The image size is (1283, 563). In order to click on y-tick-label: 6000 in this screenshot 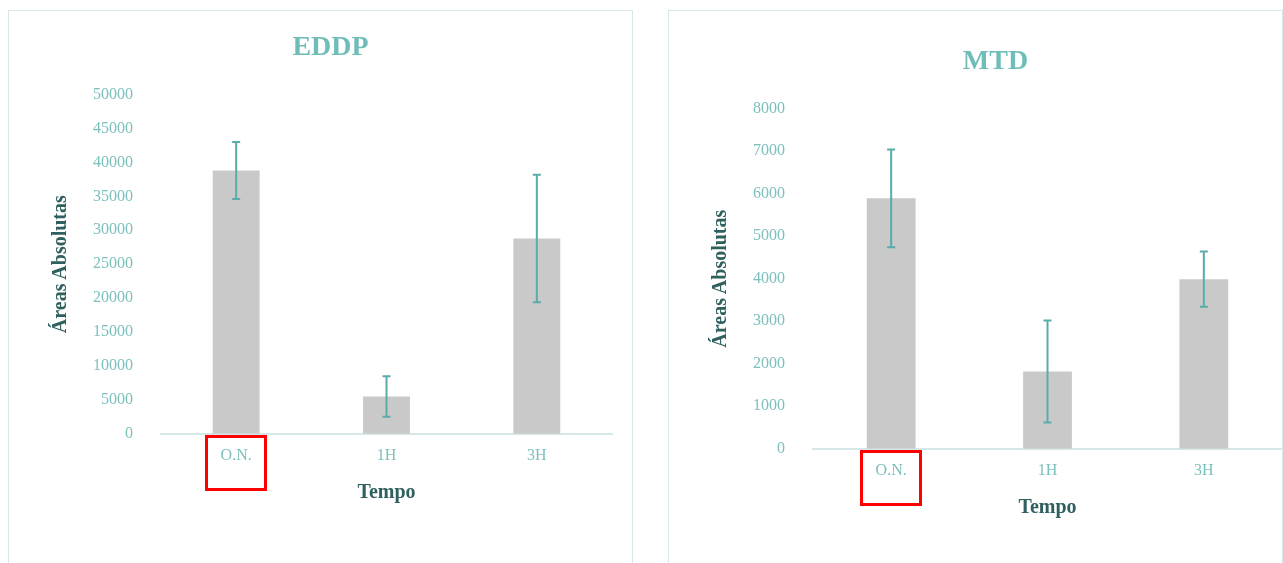, I will do `click(769, 192)`.